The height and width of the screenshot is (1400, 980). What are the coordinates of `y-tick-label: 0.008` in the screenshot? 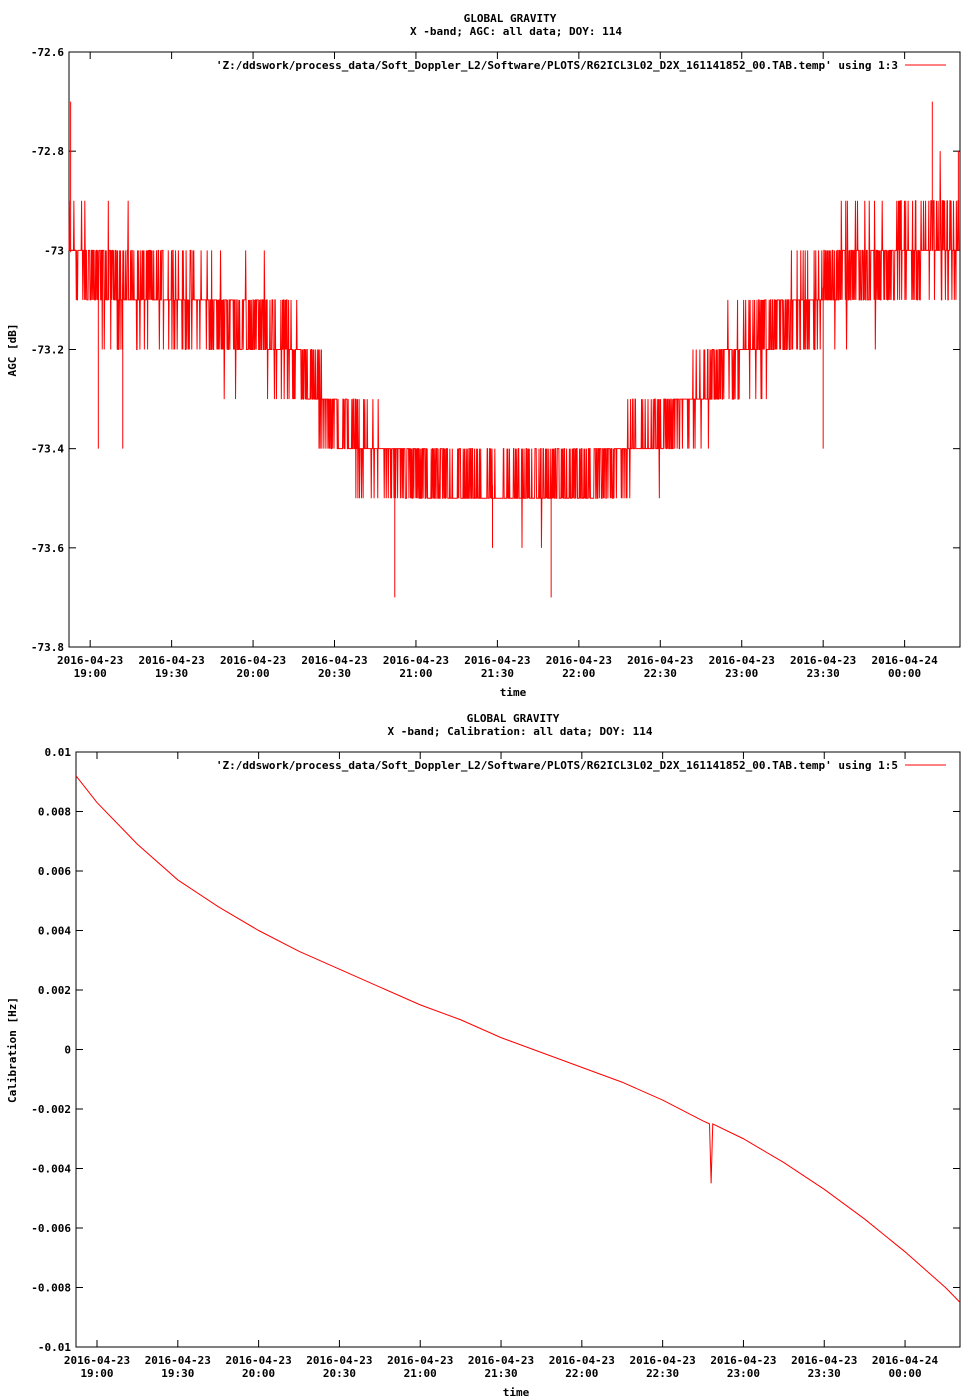 It's located at (54, 812).